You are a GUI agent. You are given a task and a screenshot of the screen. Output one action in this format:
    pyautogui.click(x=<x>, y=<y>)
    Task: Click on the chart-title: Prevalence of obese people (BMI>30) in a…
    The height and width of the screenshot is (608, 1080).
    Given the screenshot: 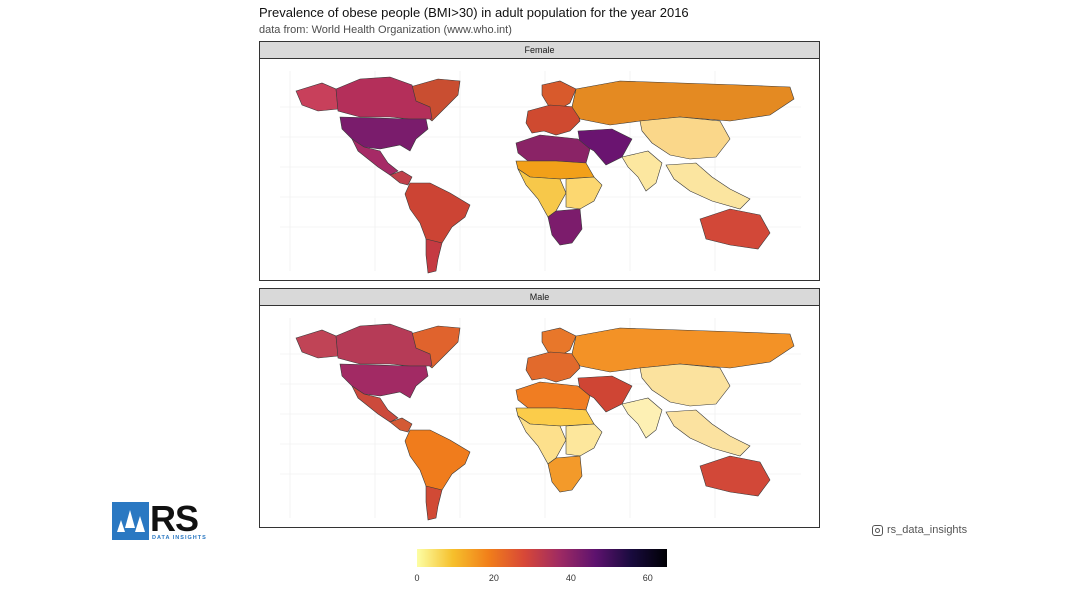 What is the action you would take?
    pyautogui.click(x=474, y=12)
    